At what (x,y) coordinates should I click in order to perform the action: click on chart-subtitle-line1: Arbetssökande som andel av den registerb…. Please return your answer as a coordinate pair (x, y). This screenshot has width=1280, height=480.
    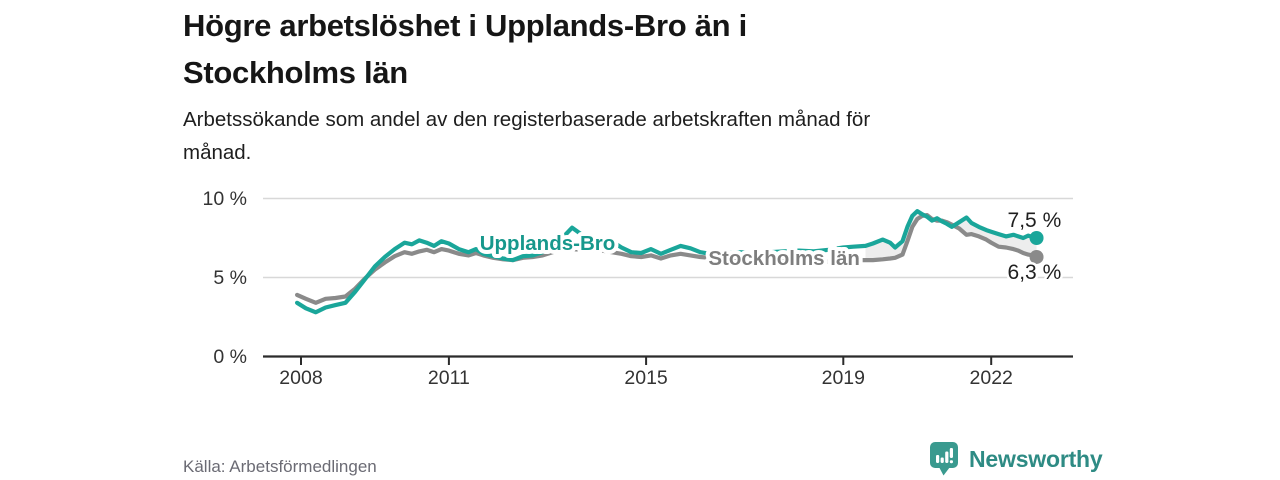
    Looking at the image, I should click on (527, 119).